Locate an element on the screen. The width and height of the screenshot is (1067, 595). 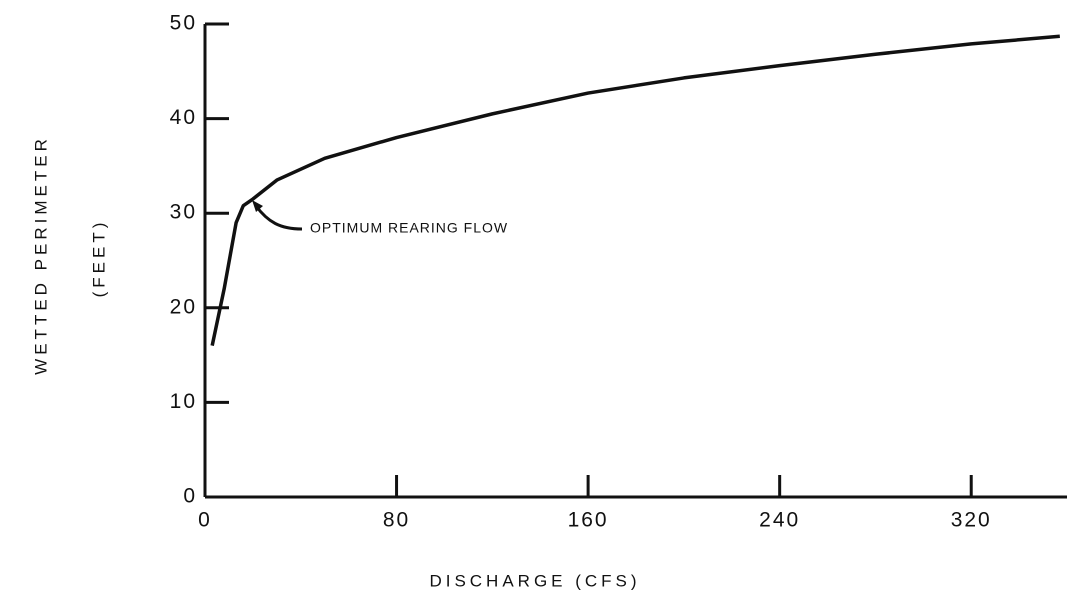
x-axis-label: DISCHARGE (CFS) is located at coordinates (534, 580).